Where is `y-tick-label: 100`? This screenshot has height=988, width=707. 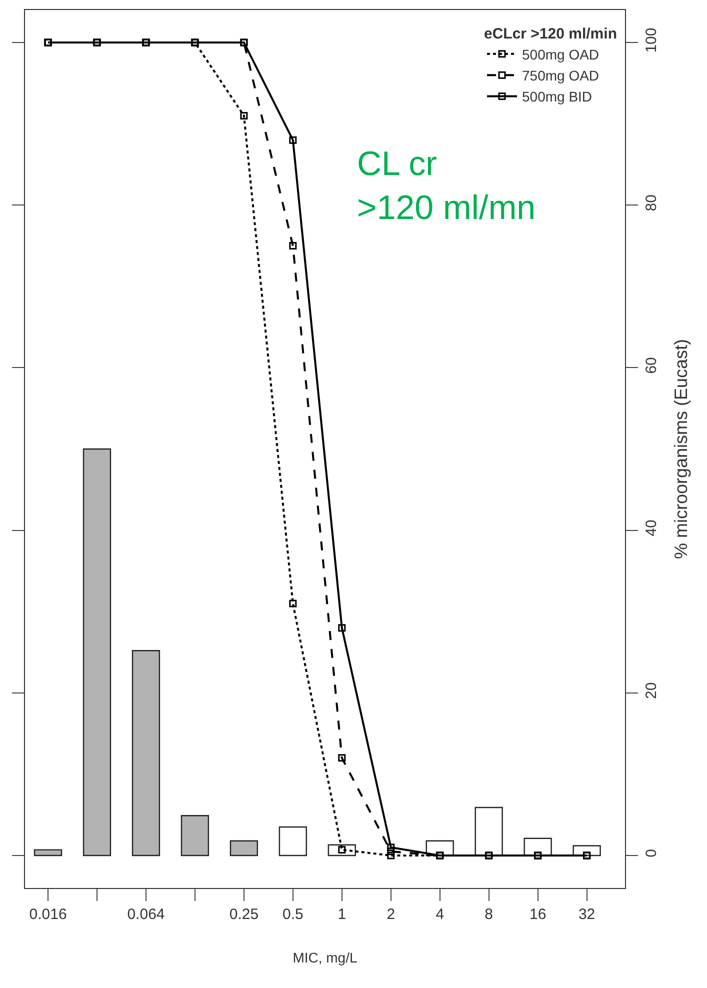 y-tick-label: 100 is located at coordinates (651, 40).